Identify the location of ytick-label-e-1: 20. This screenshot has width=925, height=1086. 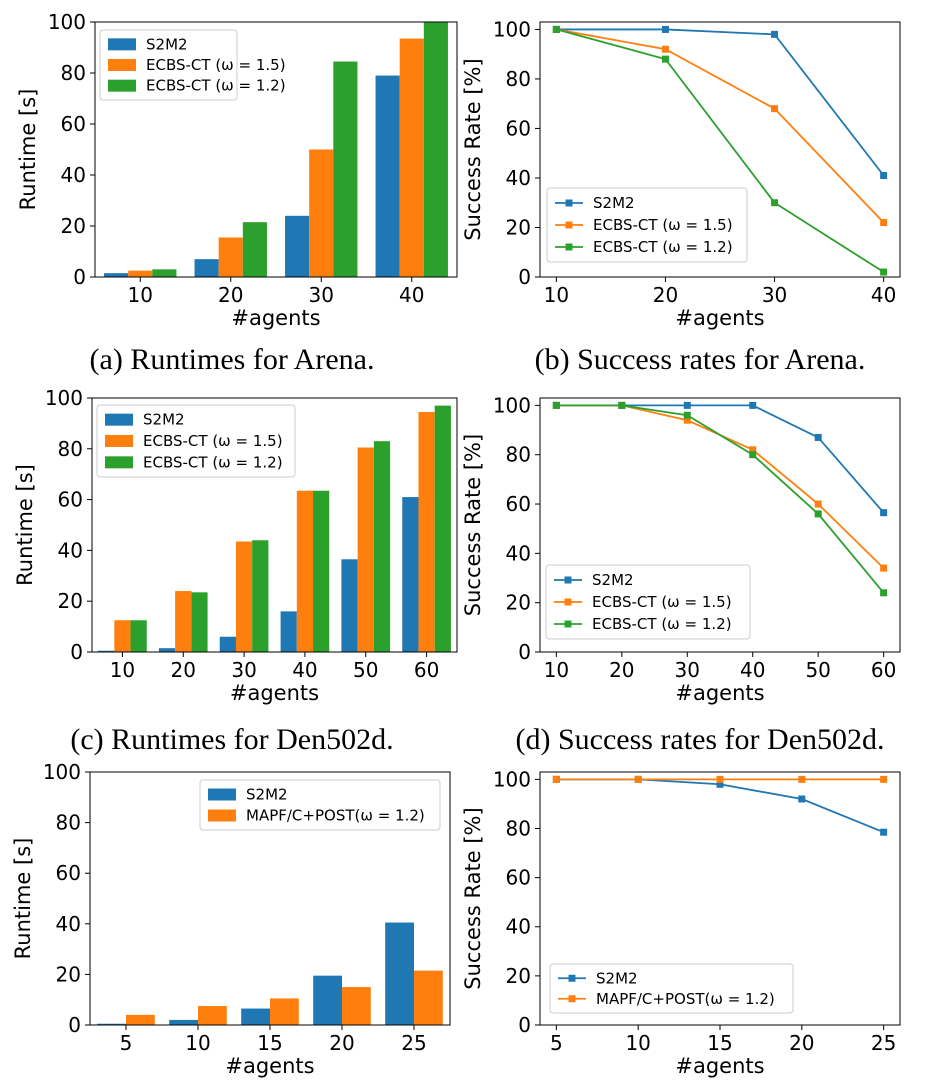
(68, 974).